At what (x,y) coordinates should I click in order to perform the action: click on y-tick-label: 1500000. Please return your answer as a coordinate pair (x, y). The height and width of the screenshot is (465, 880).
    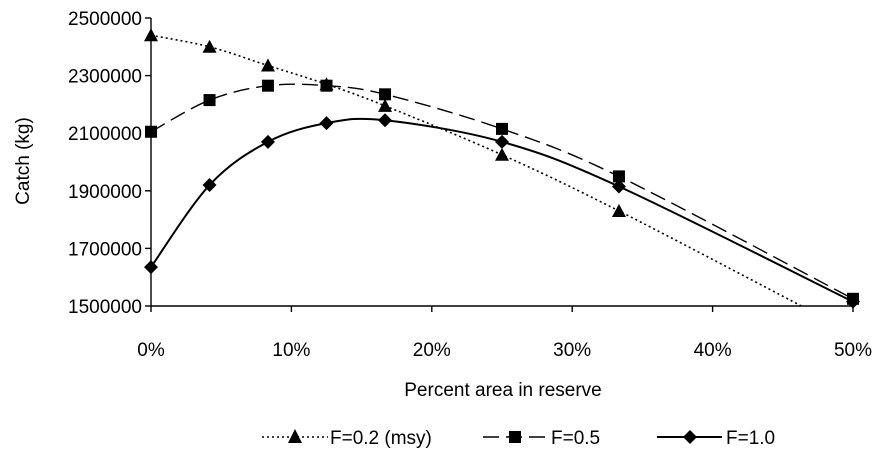
    Looking at the image, I should click on (105, 307).